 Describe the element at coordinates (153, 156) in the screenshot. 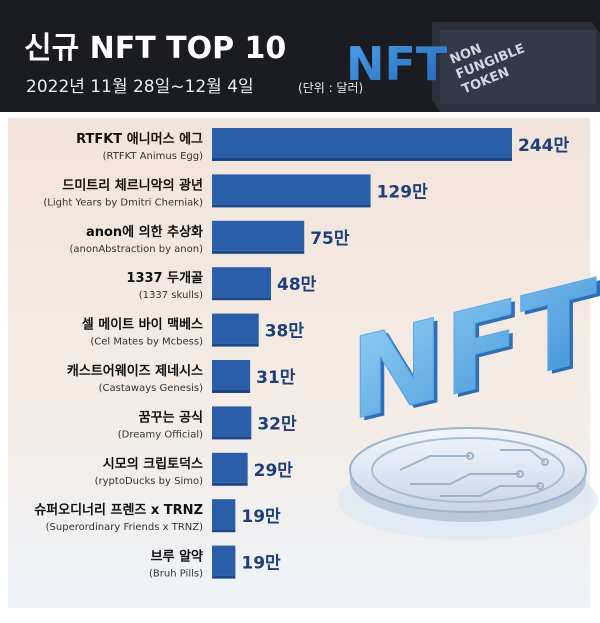

I see `category-sublabel: (RTFKT Animus Egg)` at that location.